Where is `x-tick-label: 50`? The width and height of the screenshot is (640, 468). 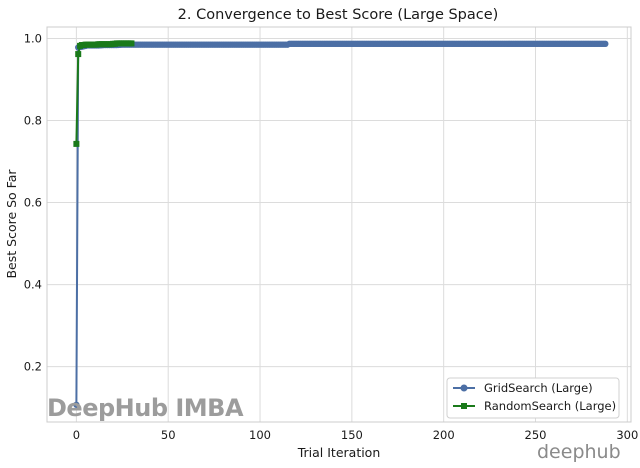 x-tick-label: 50 is located at coordinates (168, 435).